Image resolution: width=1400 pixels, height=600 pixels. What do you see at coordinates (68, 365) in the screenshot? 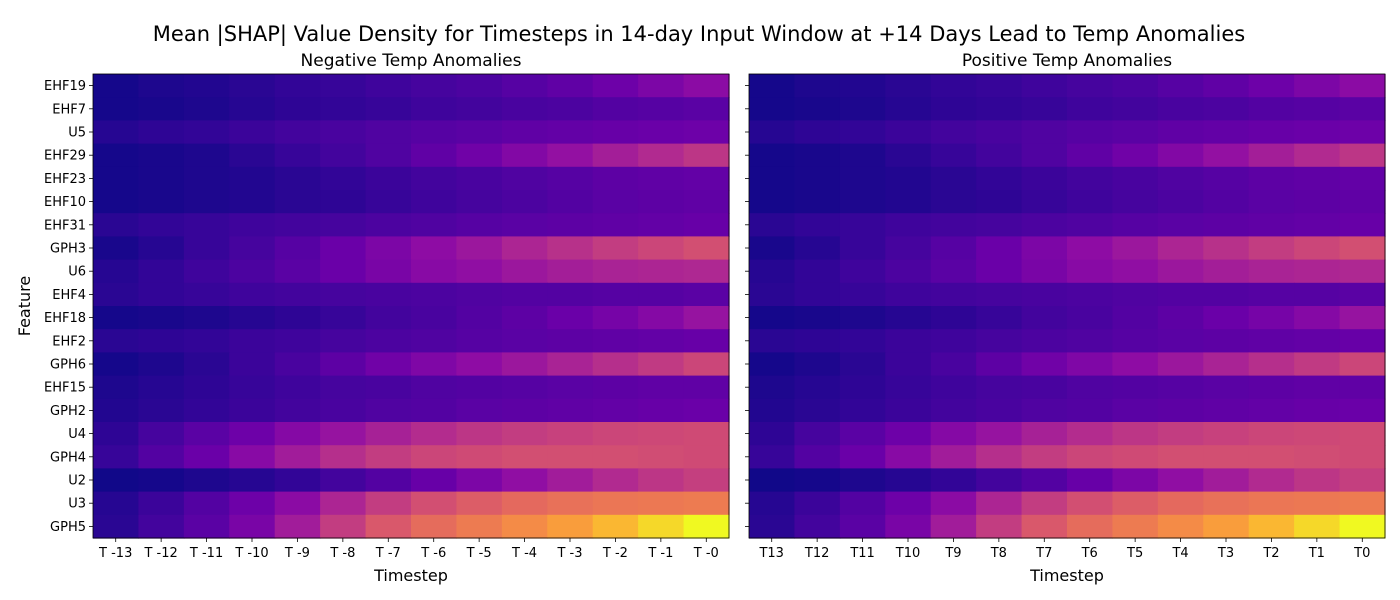
I see `y-tick-label: GPH6` at bounding box center [68, 365].